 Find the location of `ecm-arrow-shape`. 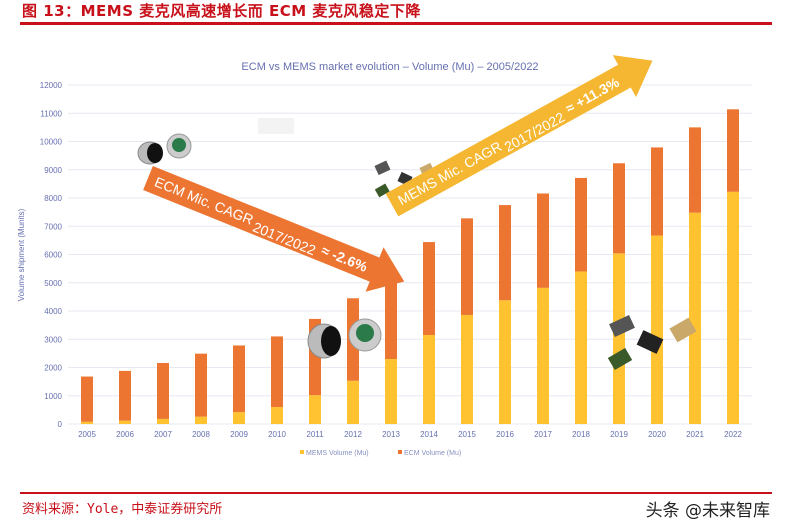

ecm-arrow-shape is located at coordinates (274, 228).